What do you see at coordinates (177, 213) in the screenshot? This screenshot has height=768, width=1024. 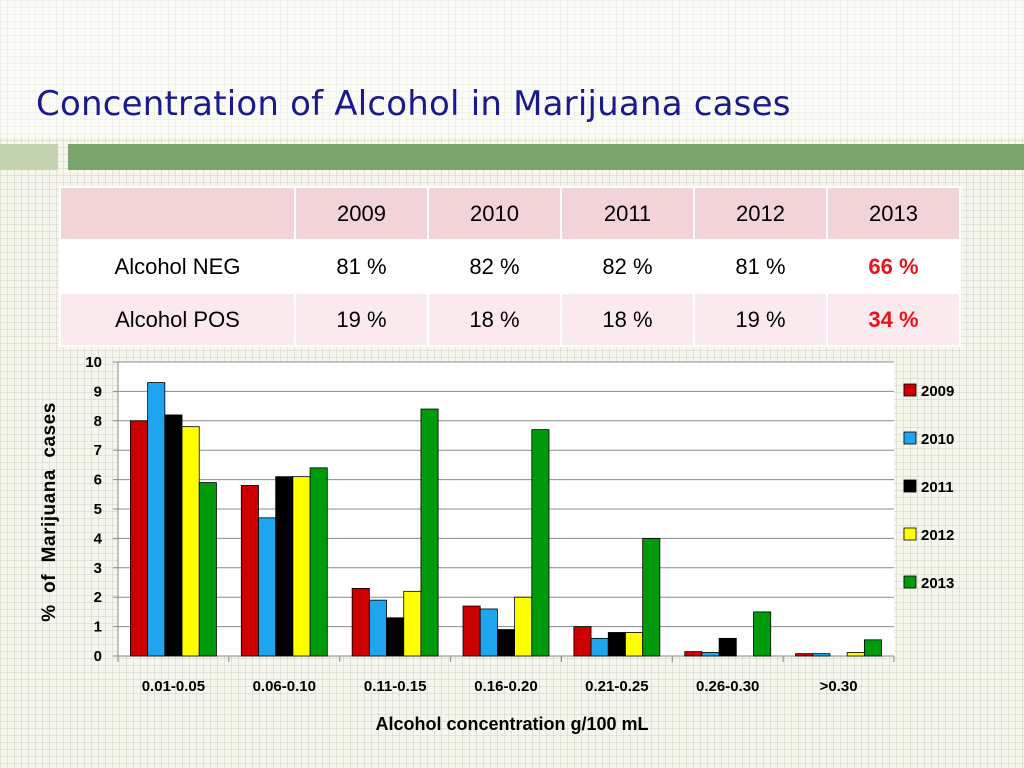 I see `table-header-cell` at bounding box center [177, 213].